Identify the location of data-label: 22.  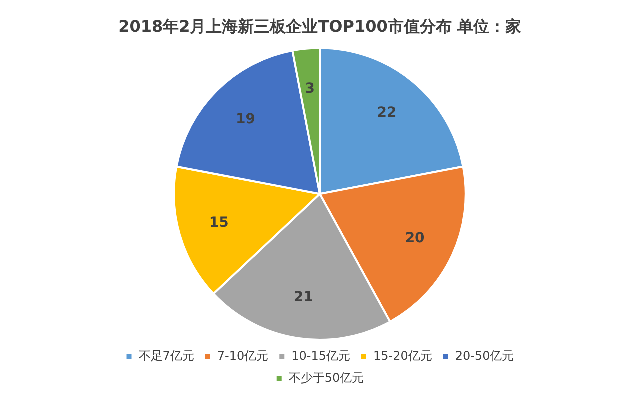
(387, 112).